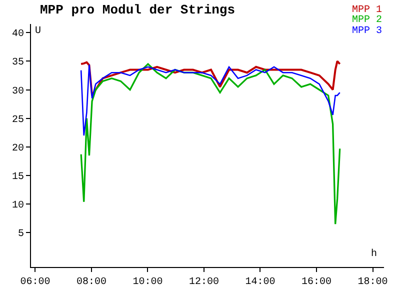 The height and width of the screenshot is (300, 400). Describe the element at coordinates (260, 282) in the screenshot. I see `x-tick-label: 14:00` at that location.